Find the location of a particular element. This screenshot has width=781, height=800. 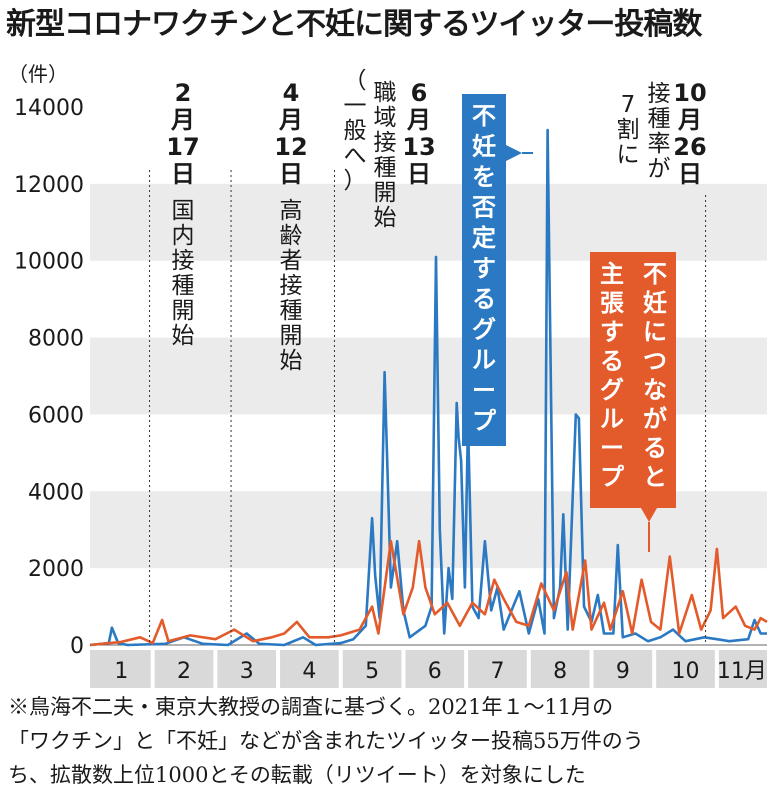

month-label: 5 is located at coordinates (372, 671).